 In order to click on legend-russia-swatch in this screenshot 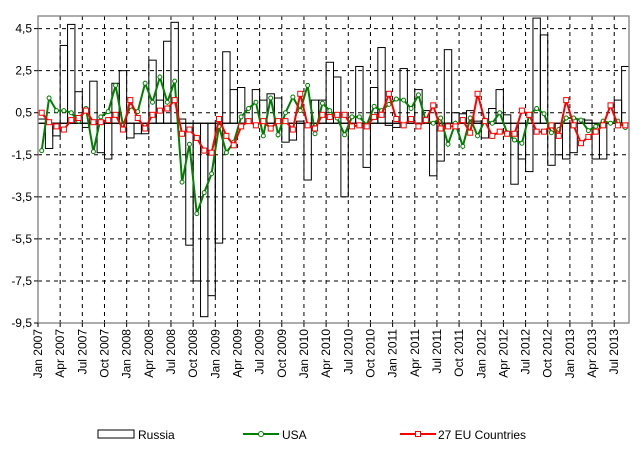, I will do `click(116, 434)`.